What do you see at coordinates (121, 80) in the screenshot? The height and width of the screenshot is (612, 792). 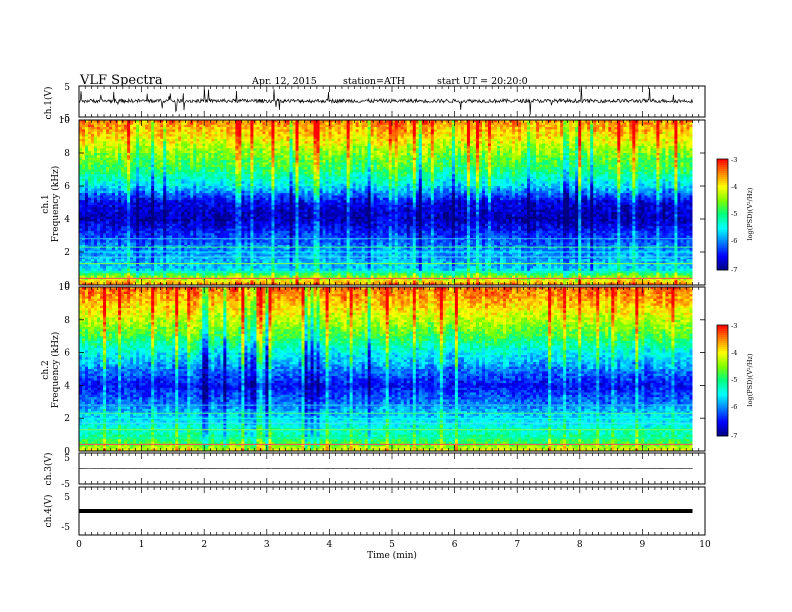 I see `figure-title: VLF Spectra` at bounding box center [121, 80].